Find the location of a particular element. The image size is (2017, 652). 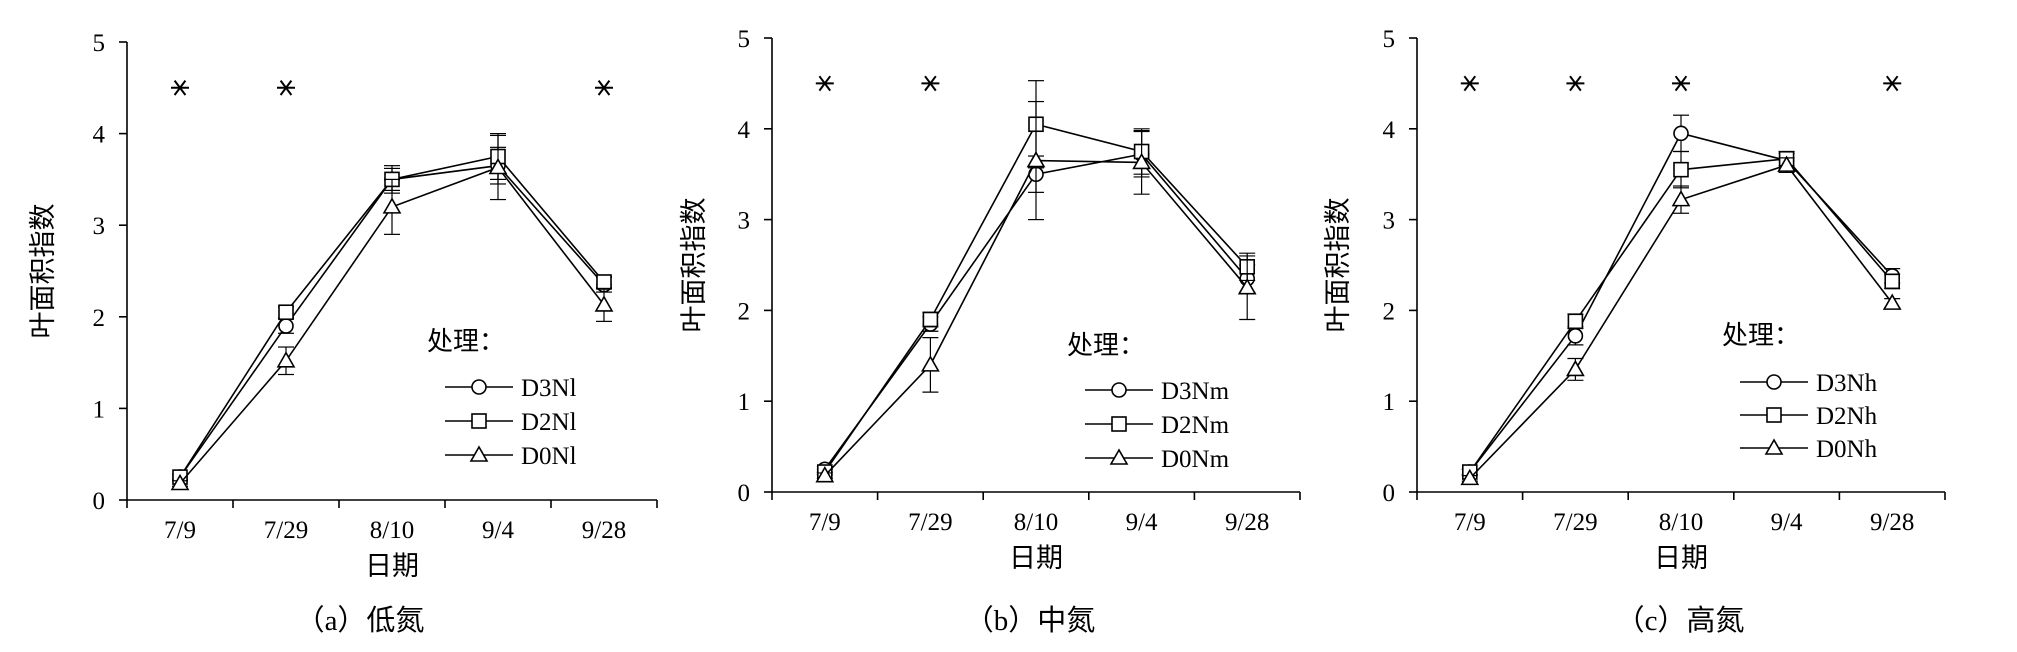

legend-label: D2Nl is located at coordinates (549, 422).